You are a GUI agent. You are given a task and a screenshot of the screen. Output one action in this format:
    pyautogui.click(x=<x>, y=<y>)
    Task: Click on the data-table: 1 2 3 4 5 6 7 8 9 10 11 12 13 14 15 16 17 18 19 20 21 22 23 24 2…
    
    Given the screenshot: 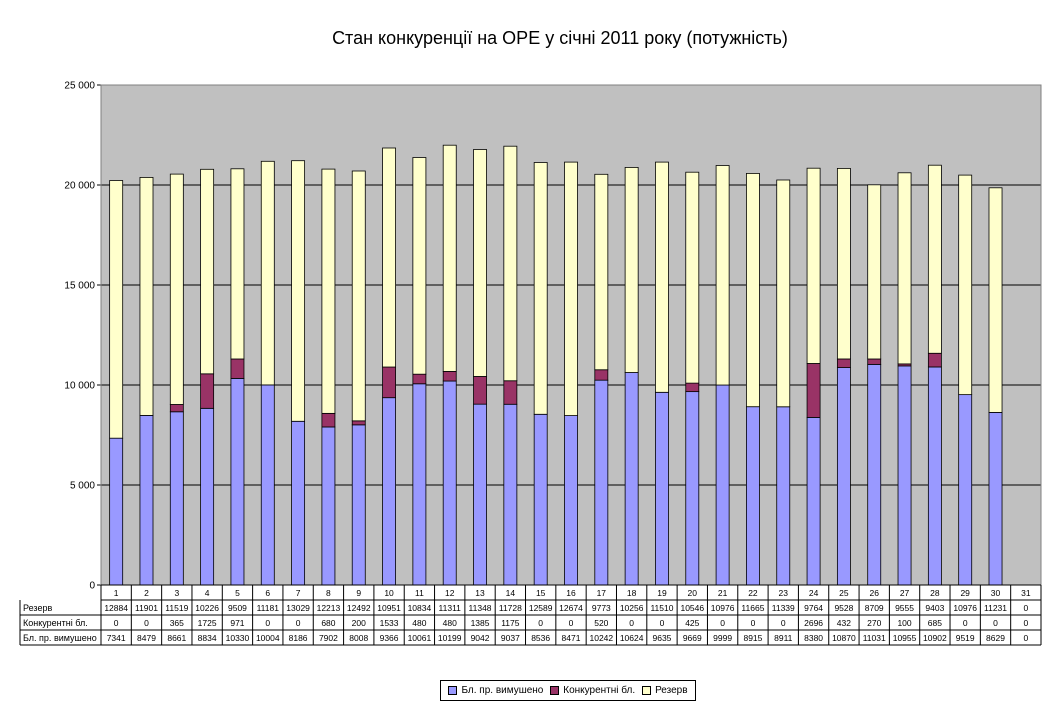 What is the action you would take?
    pyautogui.click(x=530, y=615)
    